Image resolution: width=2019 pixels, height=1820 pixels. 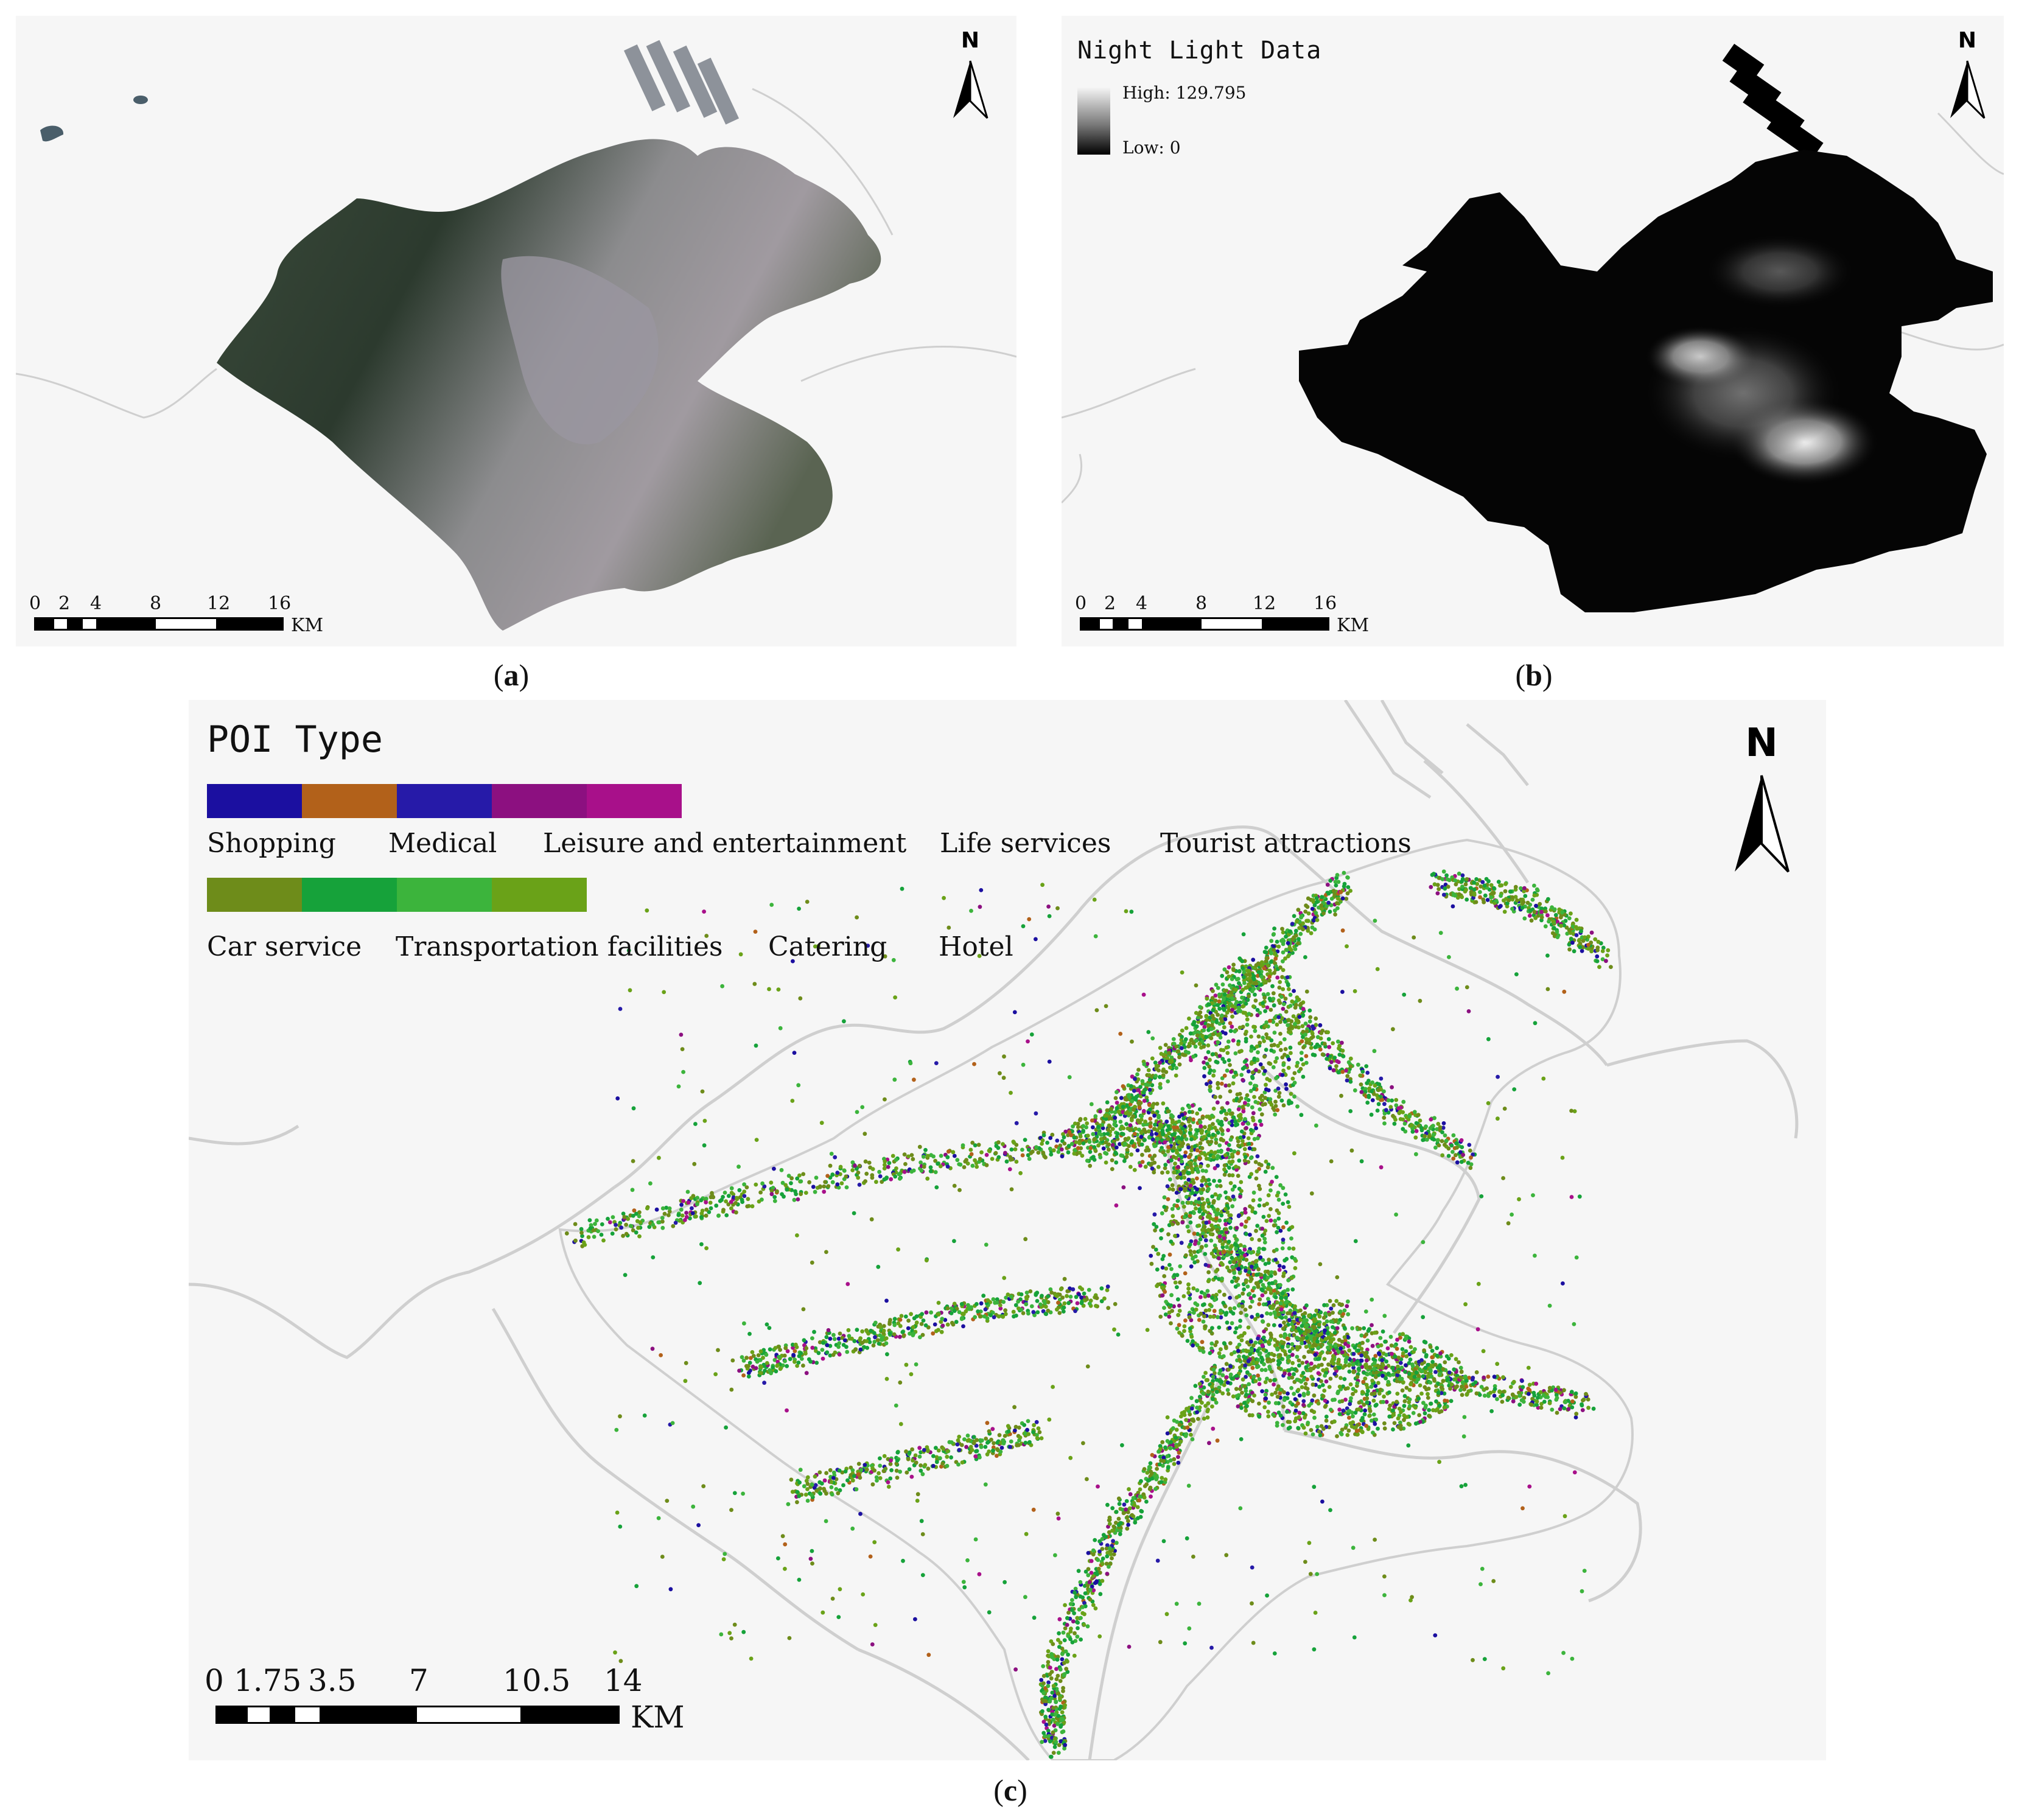 What do you see at coordinates (971, 73) in the screenshot?
I see `north-arrow: N` at bounding box center [971, 73].